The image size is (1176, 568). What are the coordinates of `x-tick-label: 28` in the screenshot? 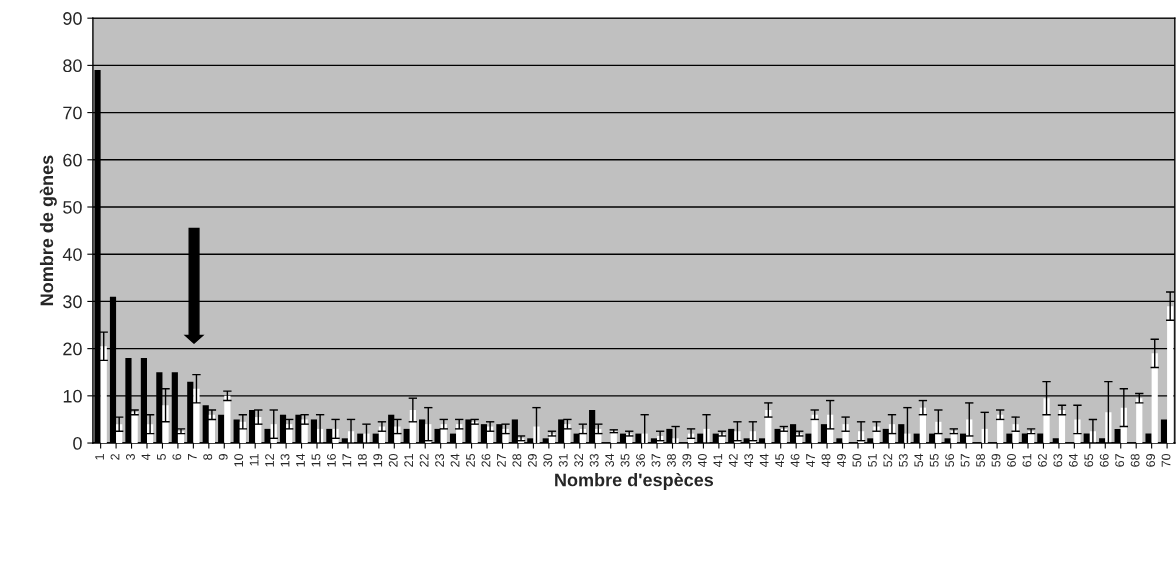 It's located at (517, 460).